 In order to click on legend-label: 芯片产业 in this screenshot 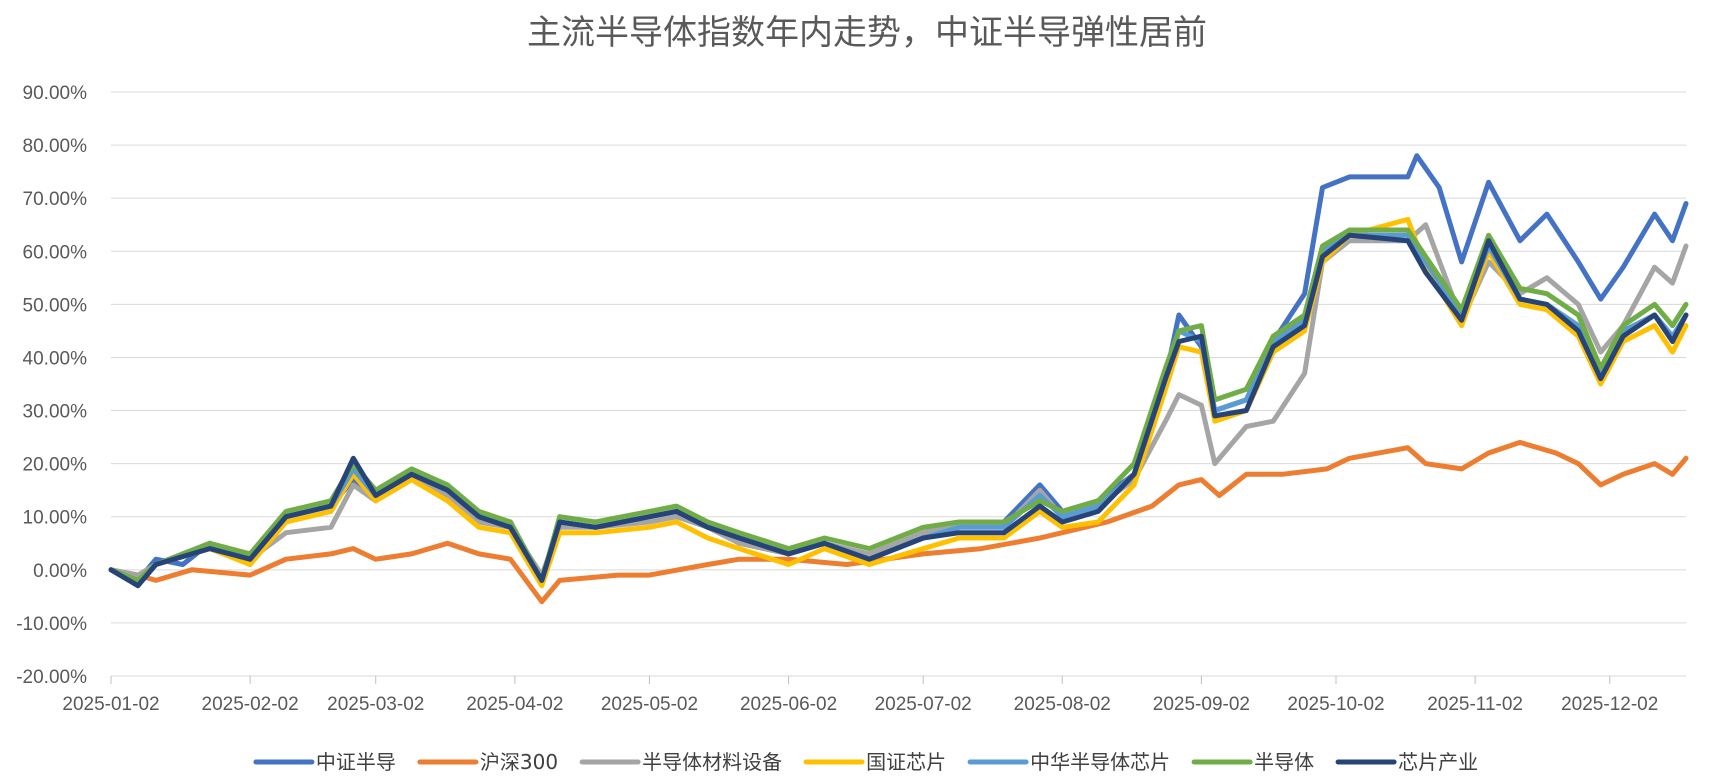, I will do `click(1438, 762)`.